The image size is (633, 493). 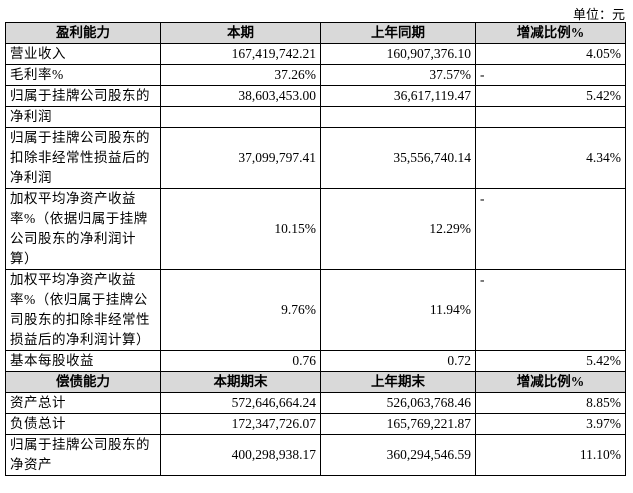 I want to click on row-label: 营业收入, so click(x=83, y=54).